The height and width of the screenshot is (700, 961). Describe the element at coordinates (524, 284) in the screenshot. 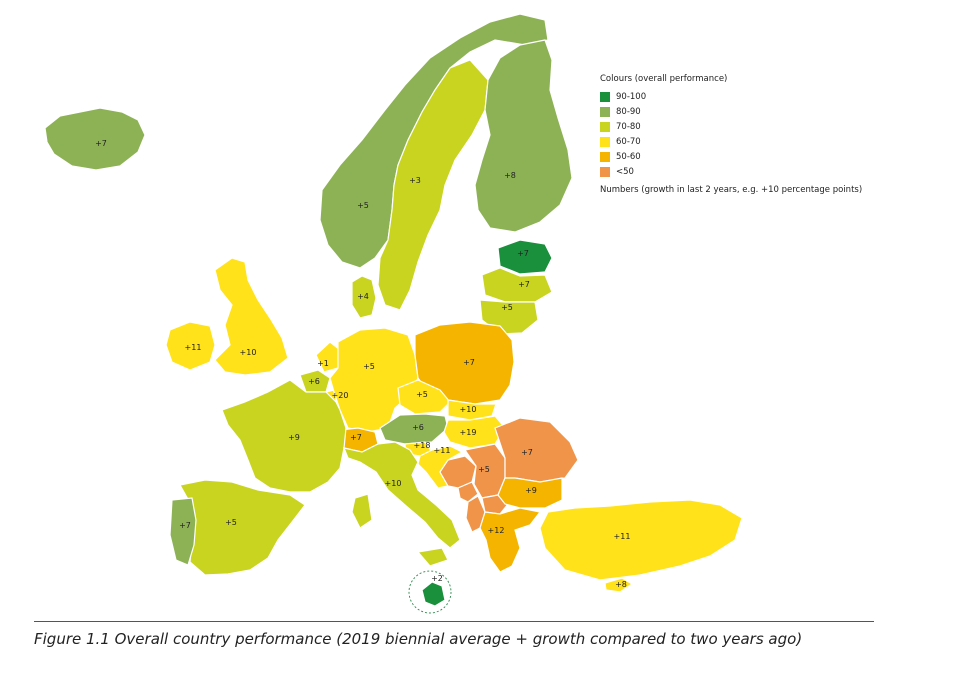

I see `label-latvia: +7` at that location.